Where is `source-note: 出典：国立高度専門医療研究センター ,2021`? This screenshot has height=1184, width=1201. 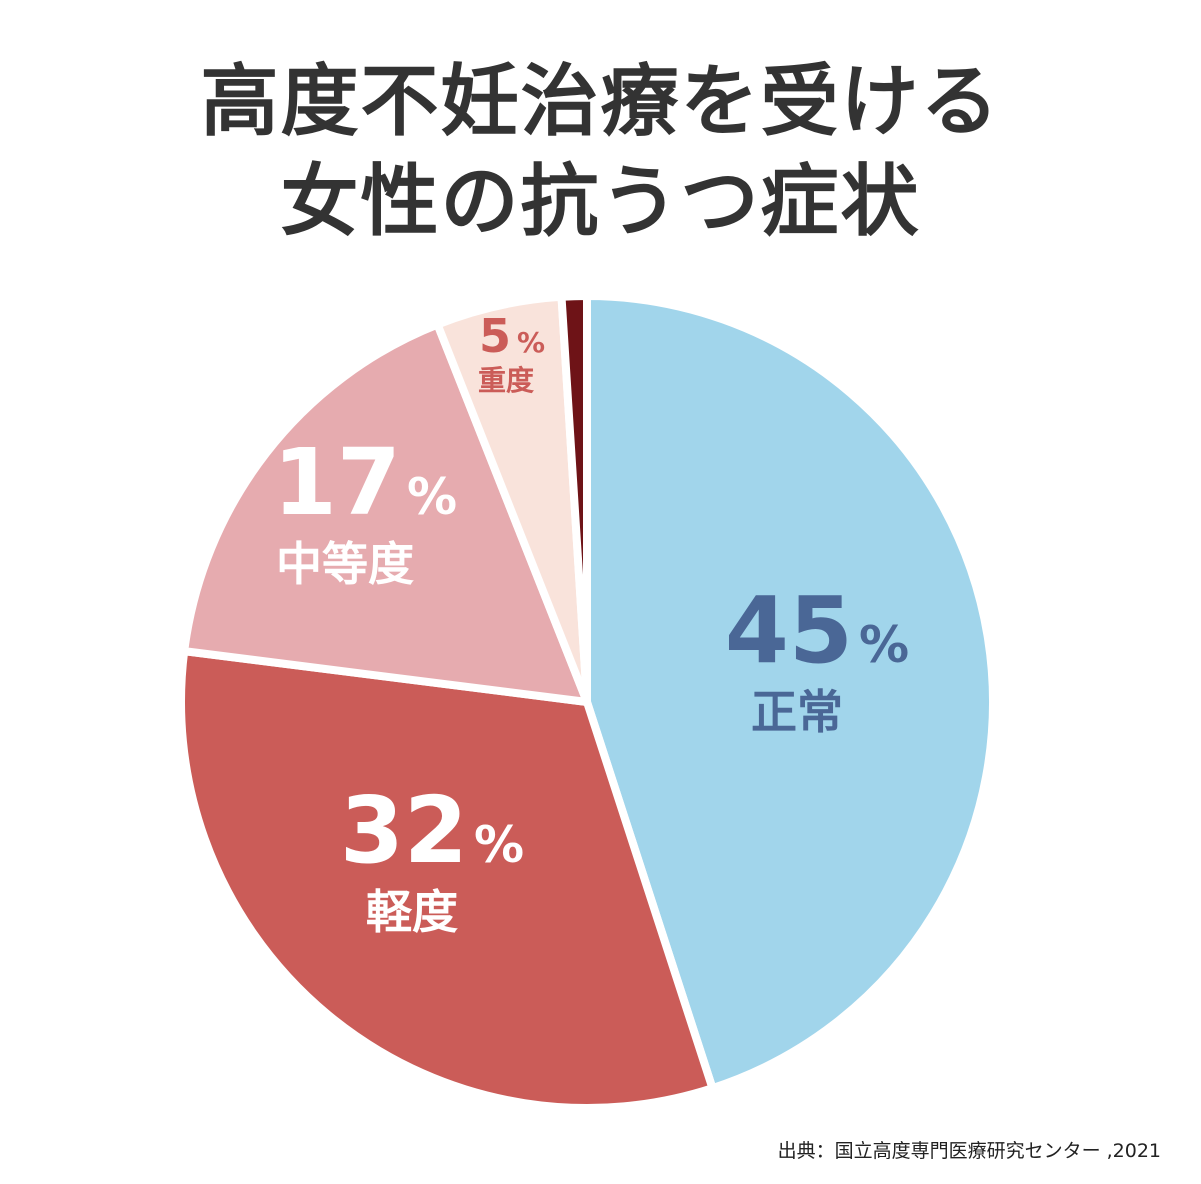
source-note: 出典：国立高度専門医療研究センター ,2021 is located at coordinates (969, 1151).